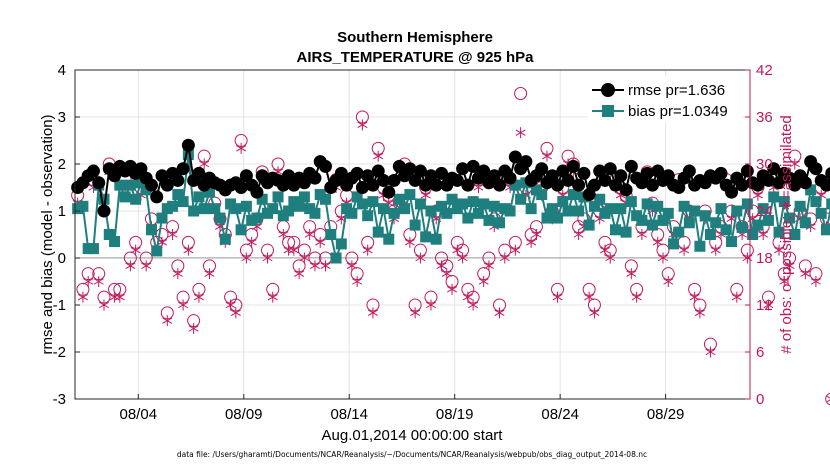  What do you see at coordinates (760, 352) in the screenshot?
I see `right-tick-label: 6` at bounding box center [760, 352].